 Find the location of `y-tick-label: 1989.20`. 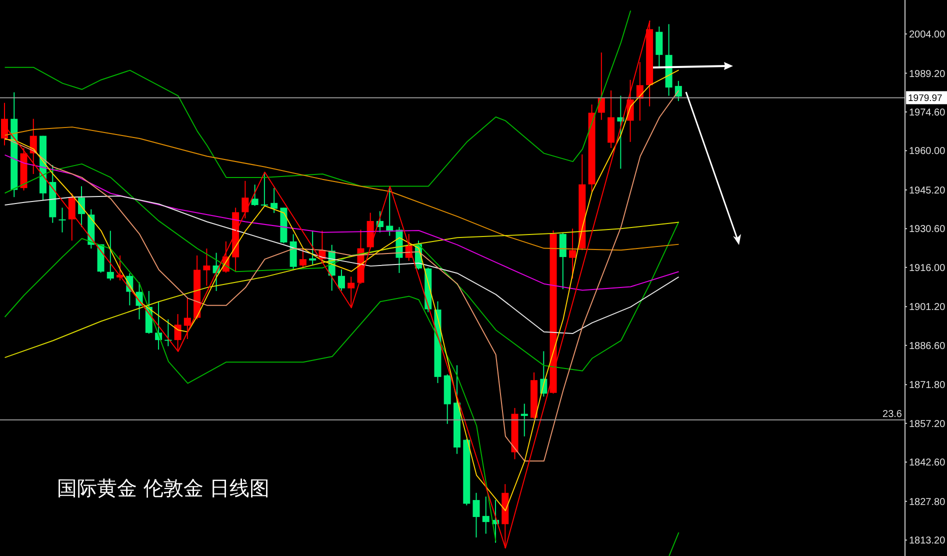

y-tick-label: 1989.20 is located at coordinates (927, 74).